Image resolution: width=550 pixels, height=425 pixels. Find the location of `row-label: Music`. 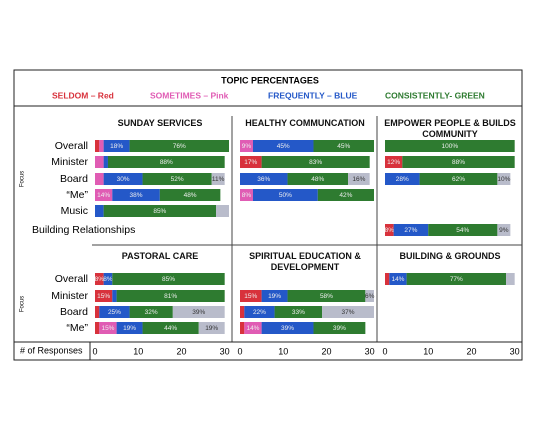

row-label: Music is located at coordinates (74, 211).